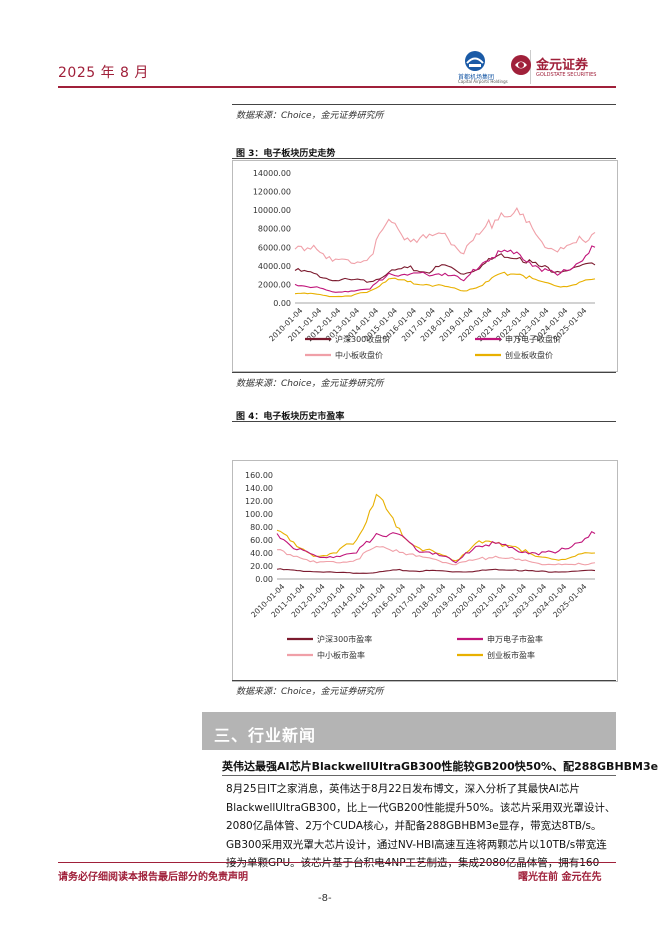 Image resolution: width=662 pixels, height=936 pixels. What do you see at coordinates (341, 655) in the screenshot?
I see `legend-label: 中小板市盈率` at bounding box center [341, 655].